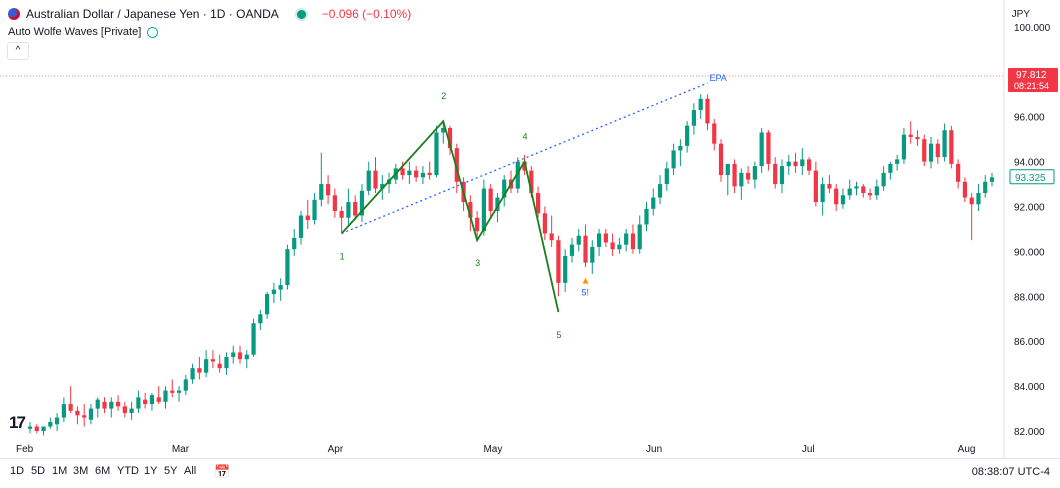 The image size is (1060, 488). I want to click on wave-point-label: 3, so click(477, 263).